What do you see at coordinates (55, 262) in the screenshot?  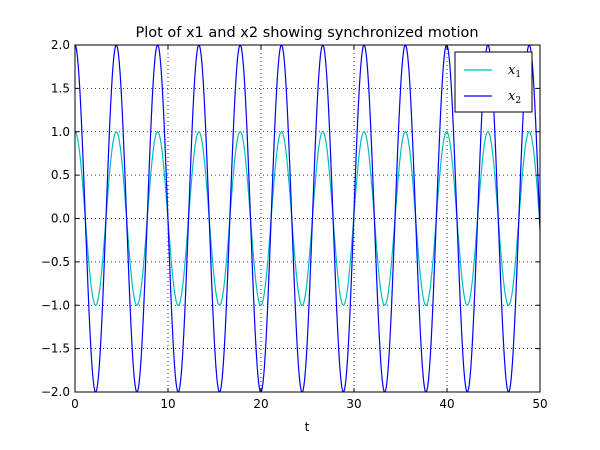 I see `y-tick-label: −0.5` at bounding box center [55, 262].